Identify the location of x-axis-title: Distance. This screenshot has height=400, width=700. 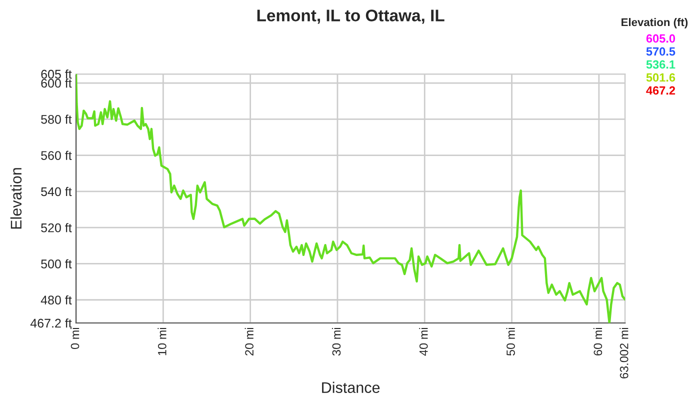
(351, 388).